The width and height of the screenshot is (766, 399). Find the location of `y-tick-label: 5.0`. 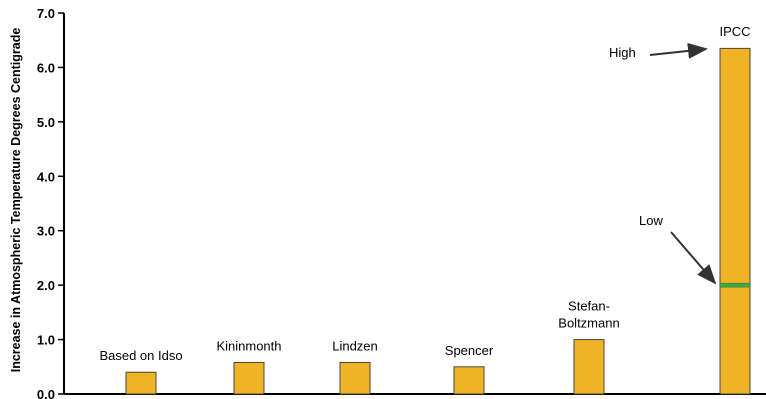

y-tick-label: 5.0 is located at coordinates (46, 122).